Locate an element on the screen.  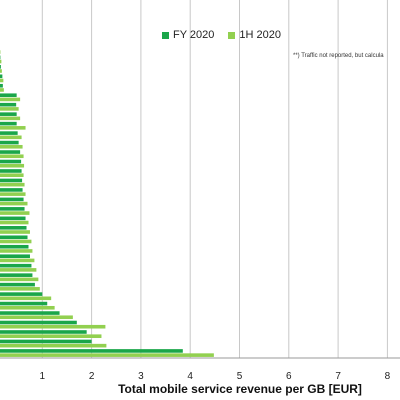
x-tick-label: 2 is located at coordinates (92, 376).